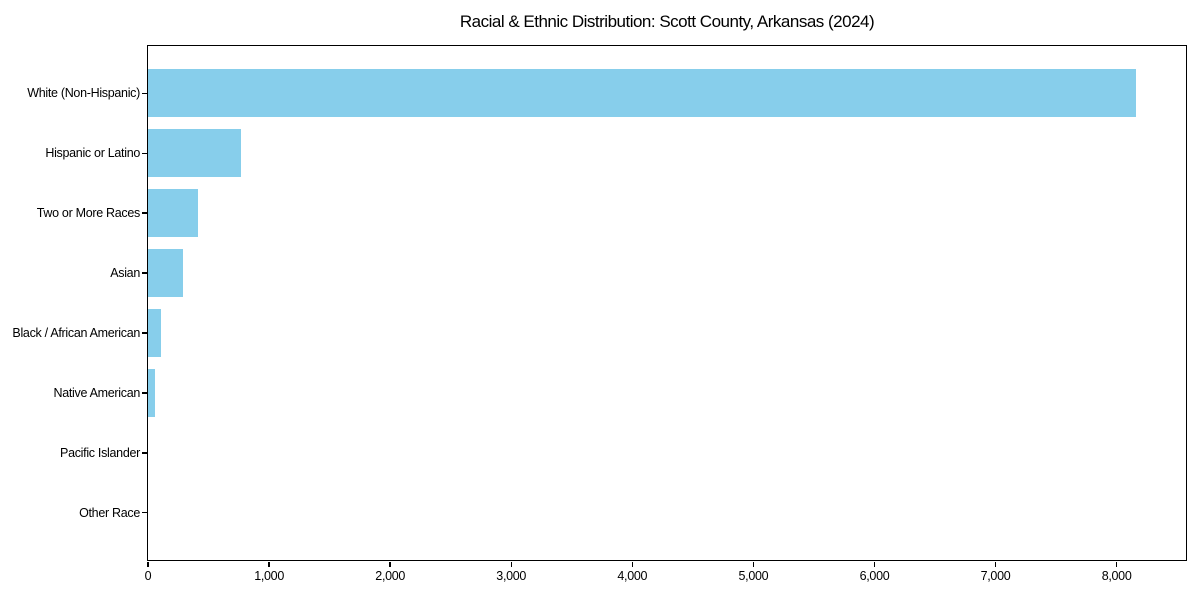 The height and width of the screenshot is (600, 1200). What do you see at coordinates (269, 576) in the screenshot?
I see `x-tick-label: 1,000` at bounding box center [269, 576].